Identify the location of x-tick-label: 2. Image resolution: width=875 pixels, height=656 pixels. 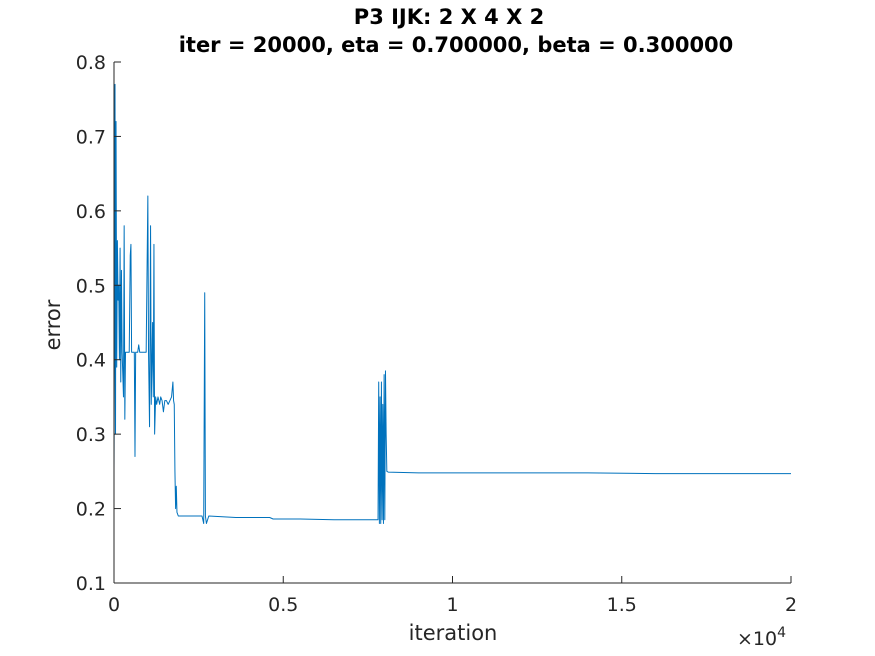
(791, 605).